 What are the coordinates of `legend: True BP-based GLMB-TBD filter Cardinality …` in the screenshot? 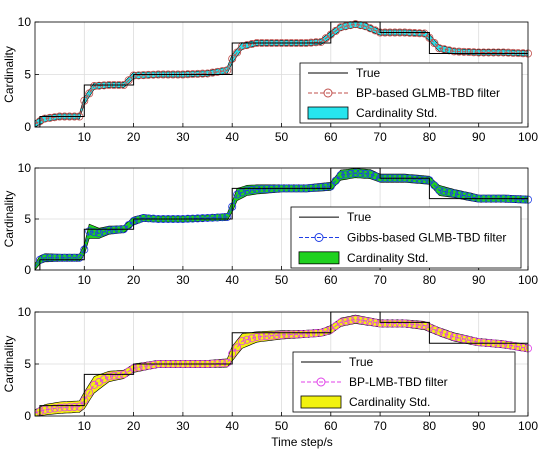 It's located at (411, 93).